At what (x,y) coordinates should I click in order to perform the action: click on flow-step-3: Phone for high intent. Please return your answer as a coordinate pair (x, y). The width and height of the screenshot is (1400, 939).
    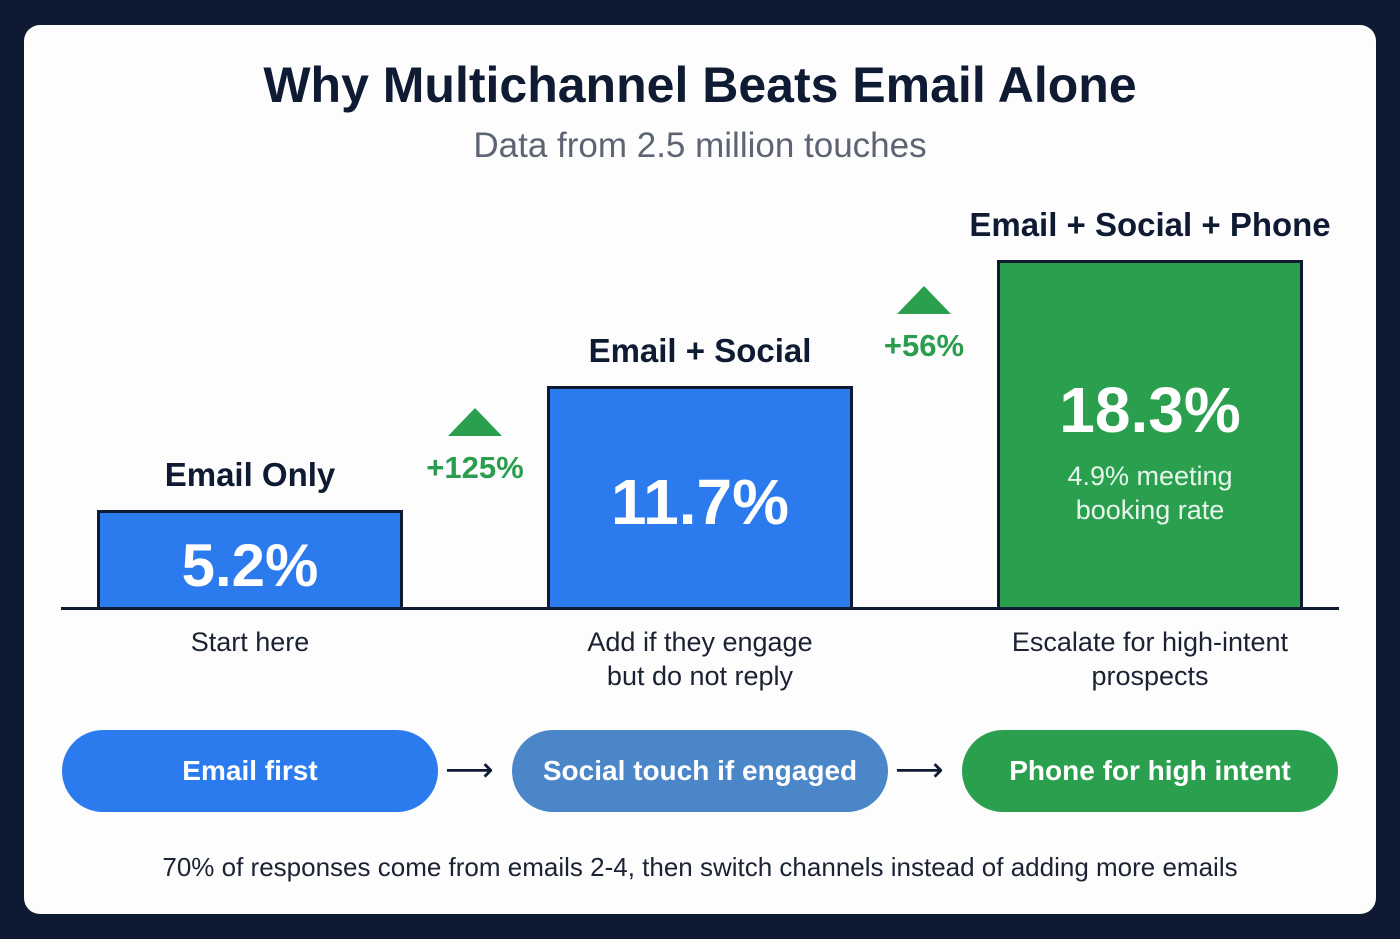
    Looking at the image, I should click on (1150, 771).